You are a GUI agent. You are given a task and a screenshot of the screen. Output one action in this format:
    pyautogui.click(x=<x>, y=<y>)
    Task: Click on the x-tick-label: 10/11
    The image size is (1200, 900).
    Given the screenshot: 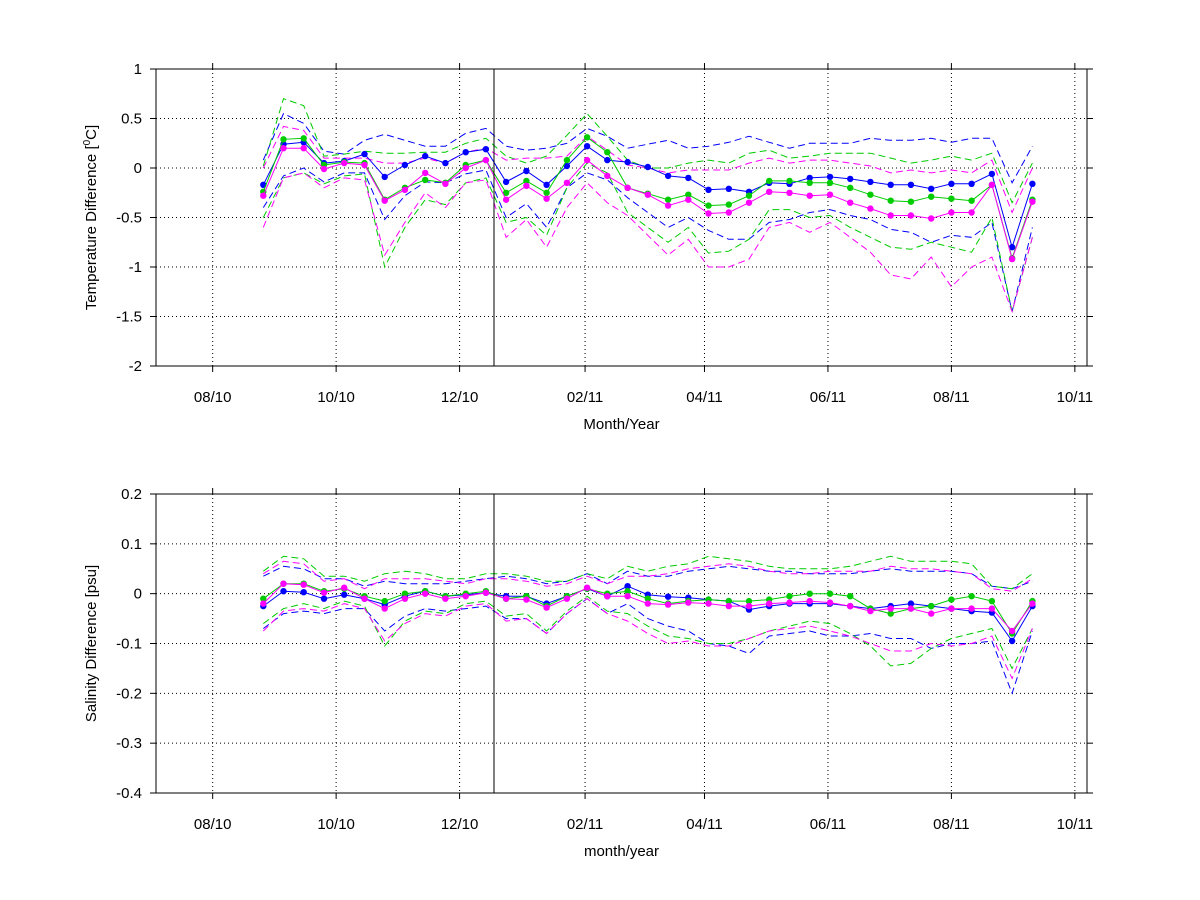 What is the action you would take?
    pyautogui.click(x=1075, y=824)
    